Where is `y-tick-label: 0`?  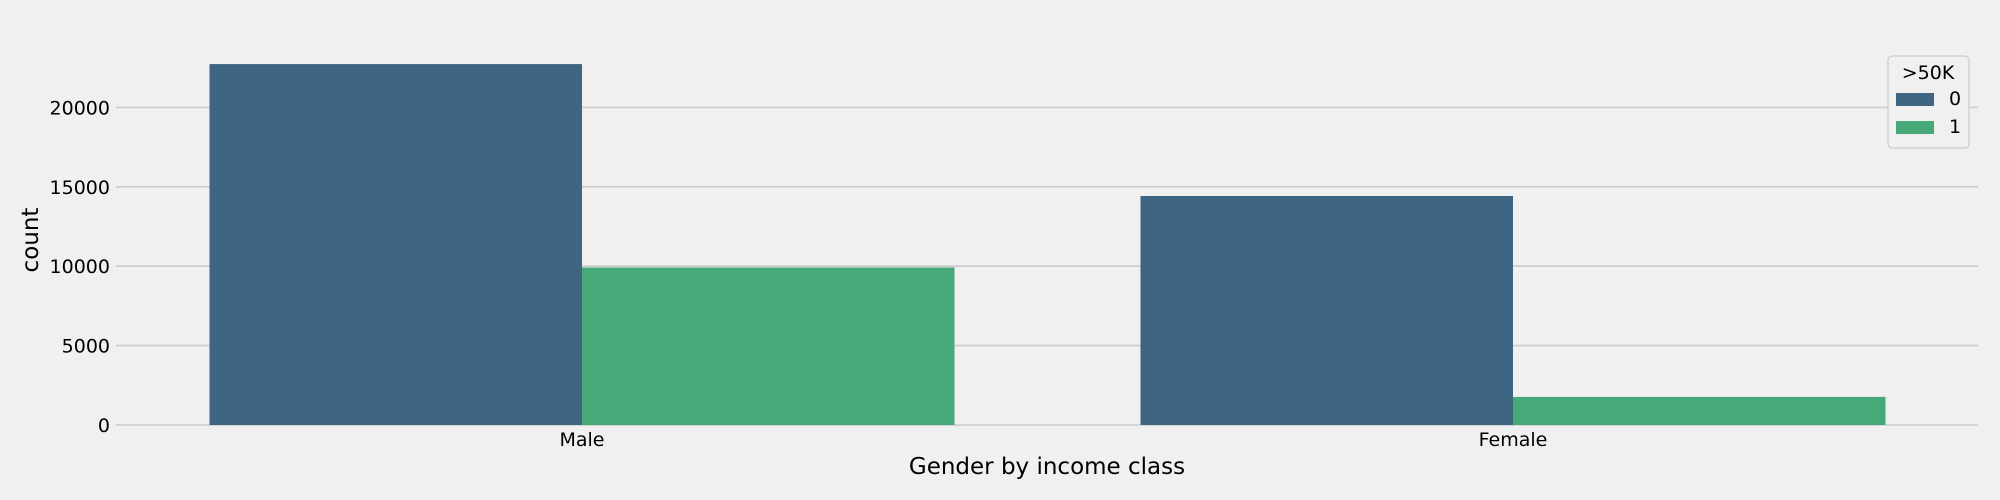 y-tick-label: 0 is located at coordinates (104, 426).